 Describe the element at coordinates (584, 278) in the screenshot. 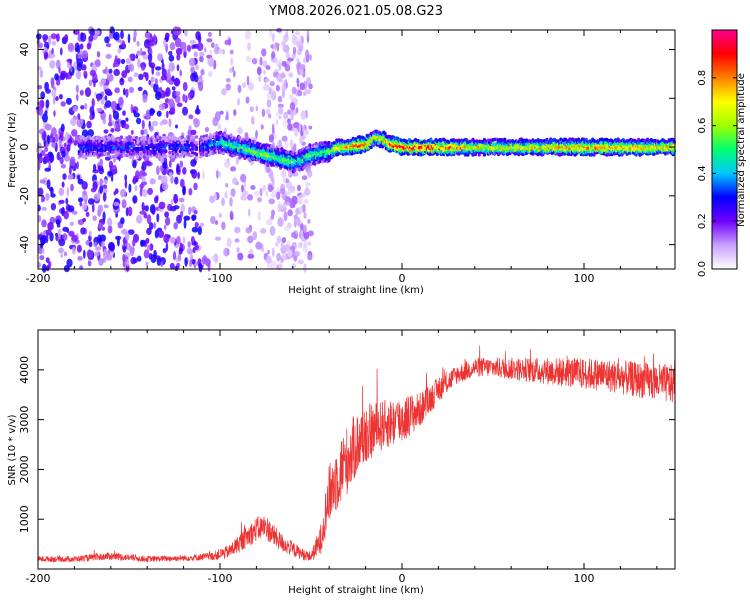

I see `spectrogram-x-tick-label: 100` at that location.